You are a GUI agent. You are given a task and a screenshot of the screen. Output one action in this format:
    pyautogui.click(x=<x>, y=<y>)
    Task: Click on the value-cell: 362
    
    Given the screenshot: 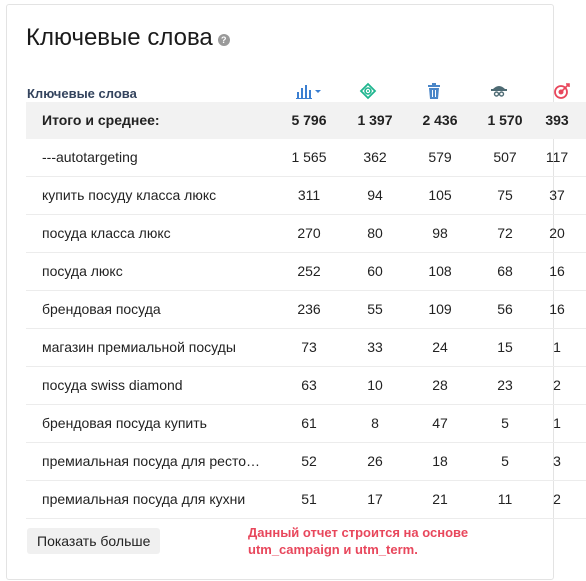 What is the action you would take?
    pyautogui.click(x=375, y=157)
    